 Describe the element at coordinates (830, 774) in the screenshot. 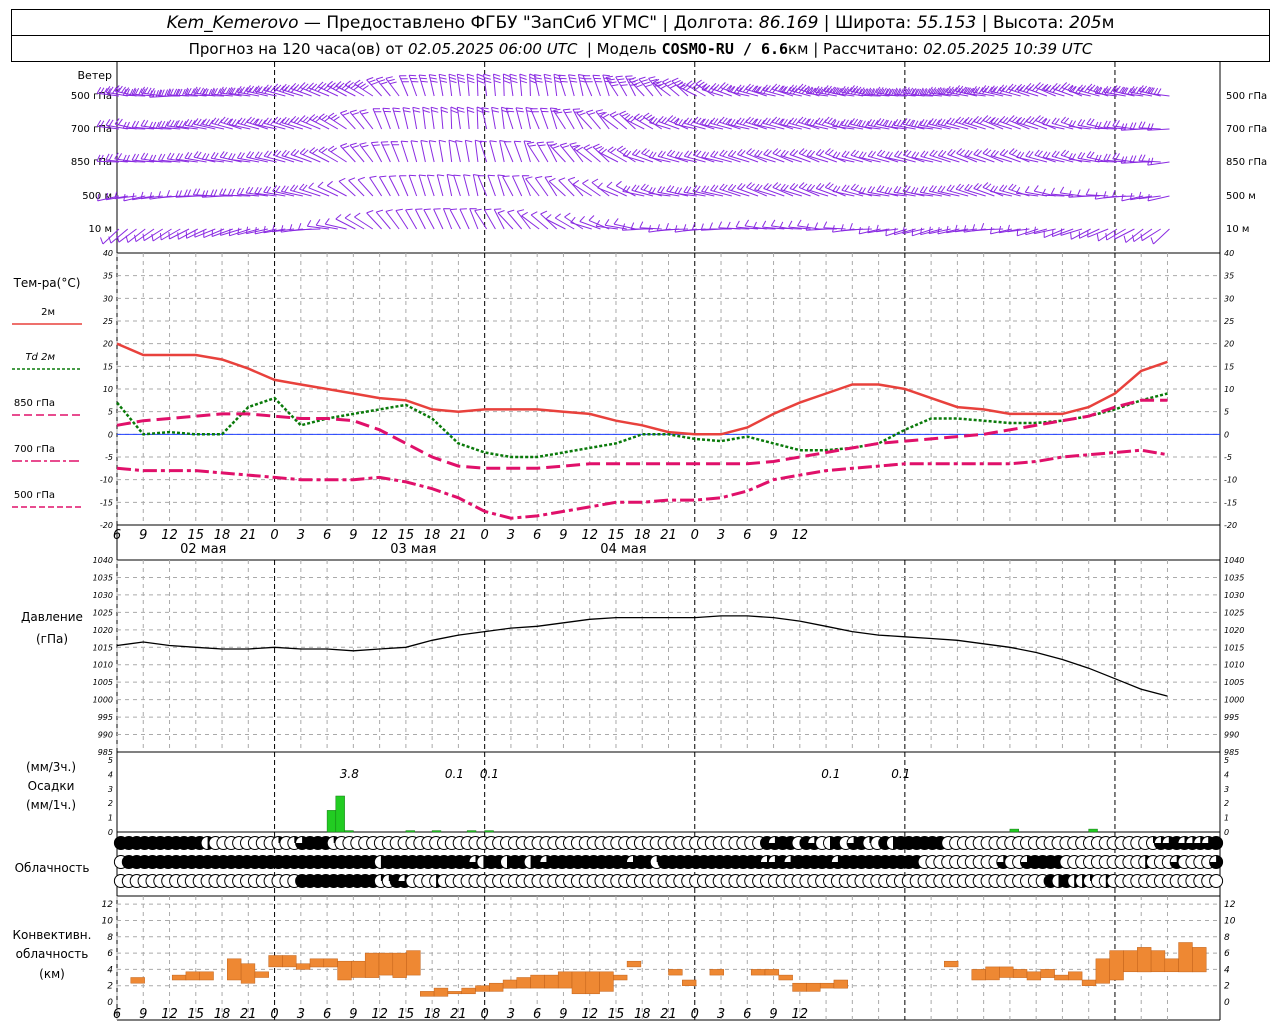

I see `precip-sum-label: 0.1` at that location.